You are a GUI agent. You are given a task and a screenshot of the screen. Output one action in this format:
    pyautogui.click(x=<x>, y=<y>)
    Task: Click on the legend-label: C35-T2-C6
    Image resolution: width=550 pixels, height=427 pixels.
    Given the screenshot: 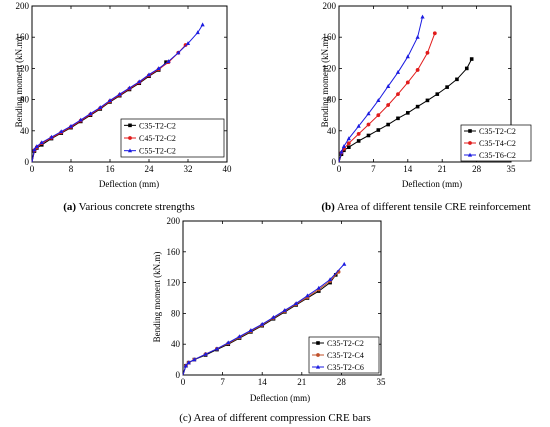 What is the action you would take?
    pyautogui.click(x=345, y=367)
    